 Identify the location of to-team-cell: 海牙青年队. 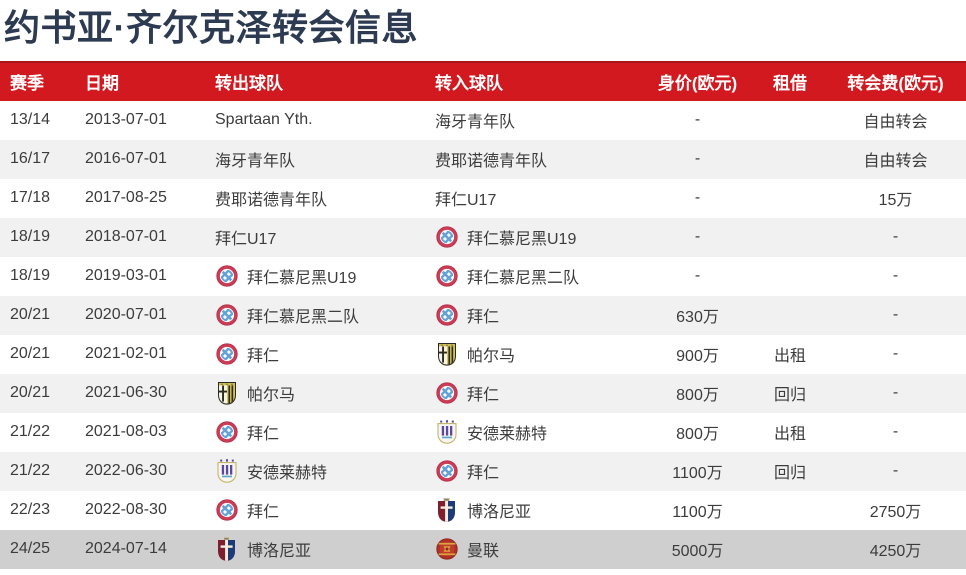
(532, 120).